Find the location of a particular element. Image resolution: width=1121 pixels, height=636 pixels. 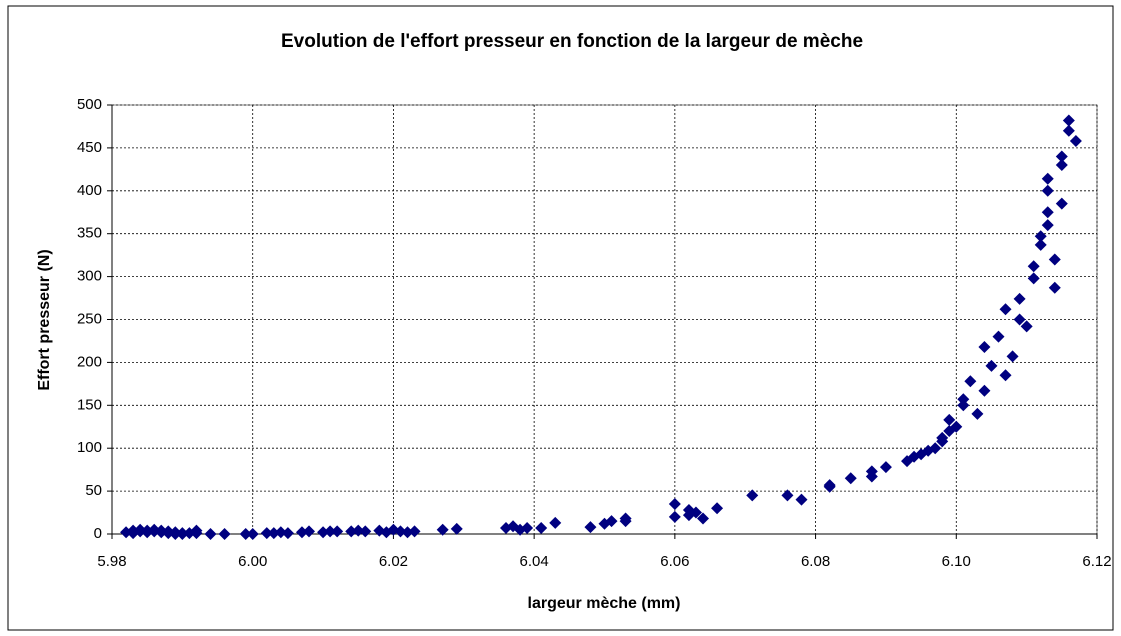

y-tick-label: 200 is located at coordinates (89, 361).